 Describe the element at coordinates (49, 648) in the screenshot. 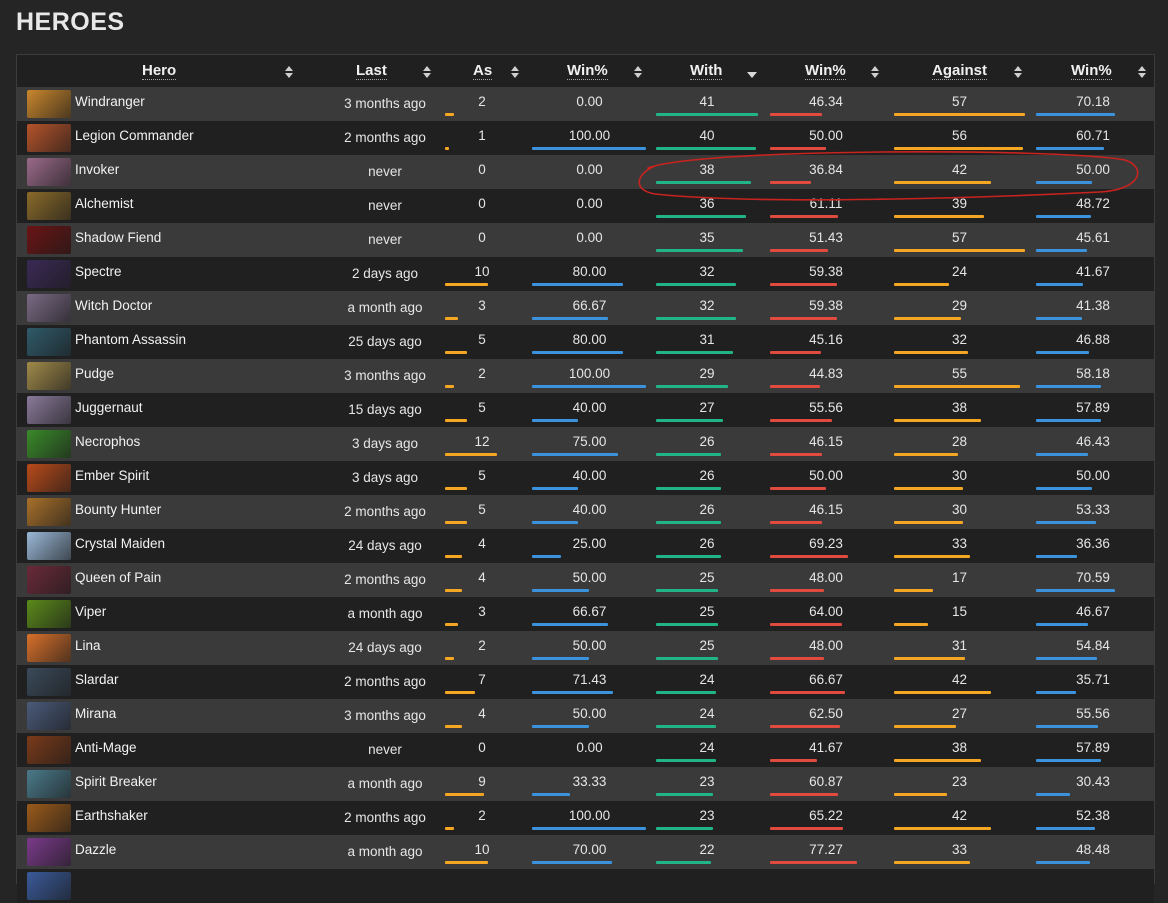

I see `lina-portrait-icon` at that location.